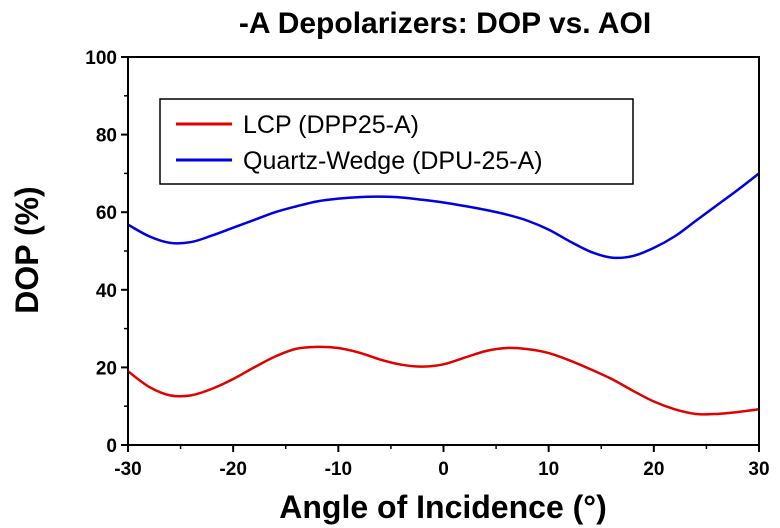 Image resolution: width=780 pixels, height=528 pixels. I want to click on series-line-quartz-wedge, so click(443, 216).